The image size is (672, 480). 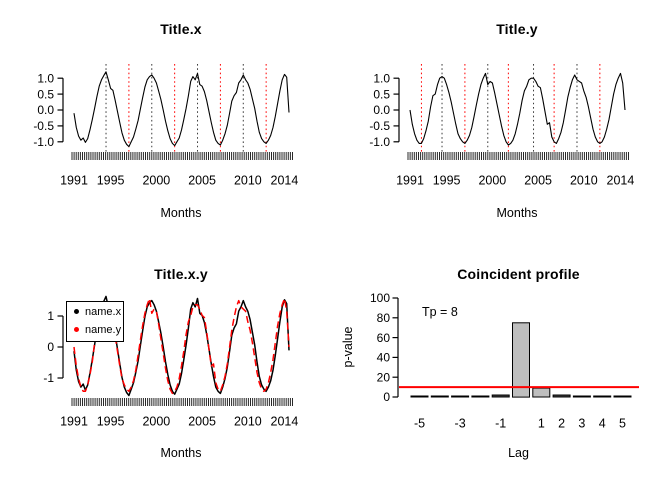 I want to click on series-y, so click(x=517, y=109).